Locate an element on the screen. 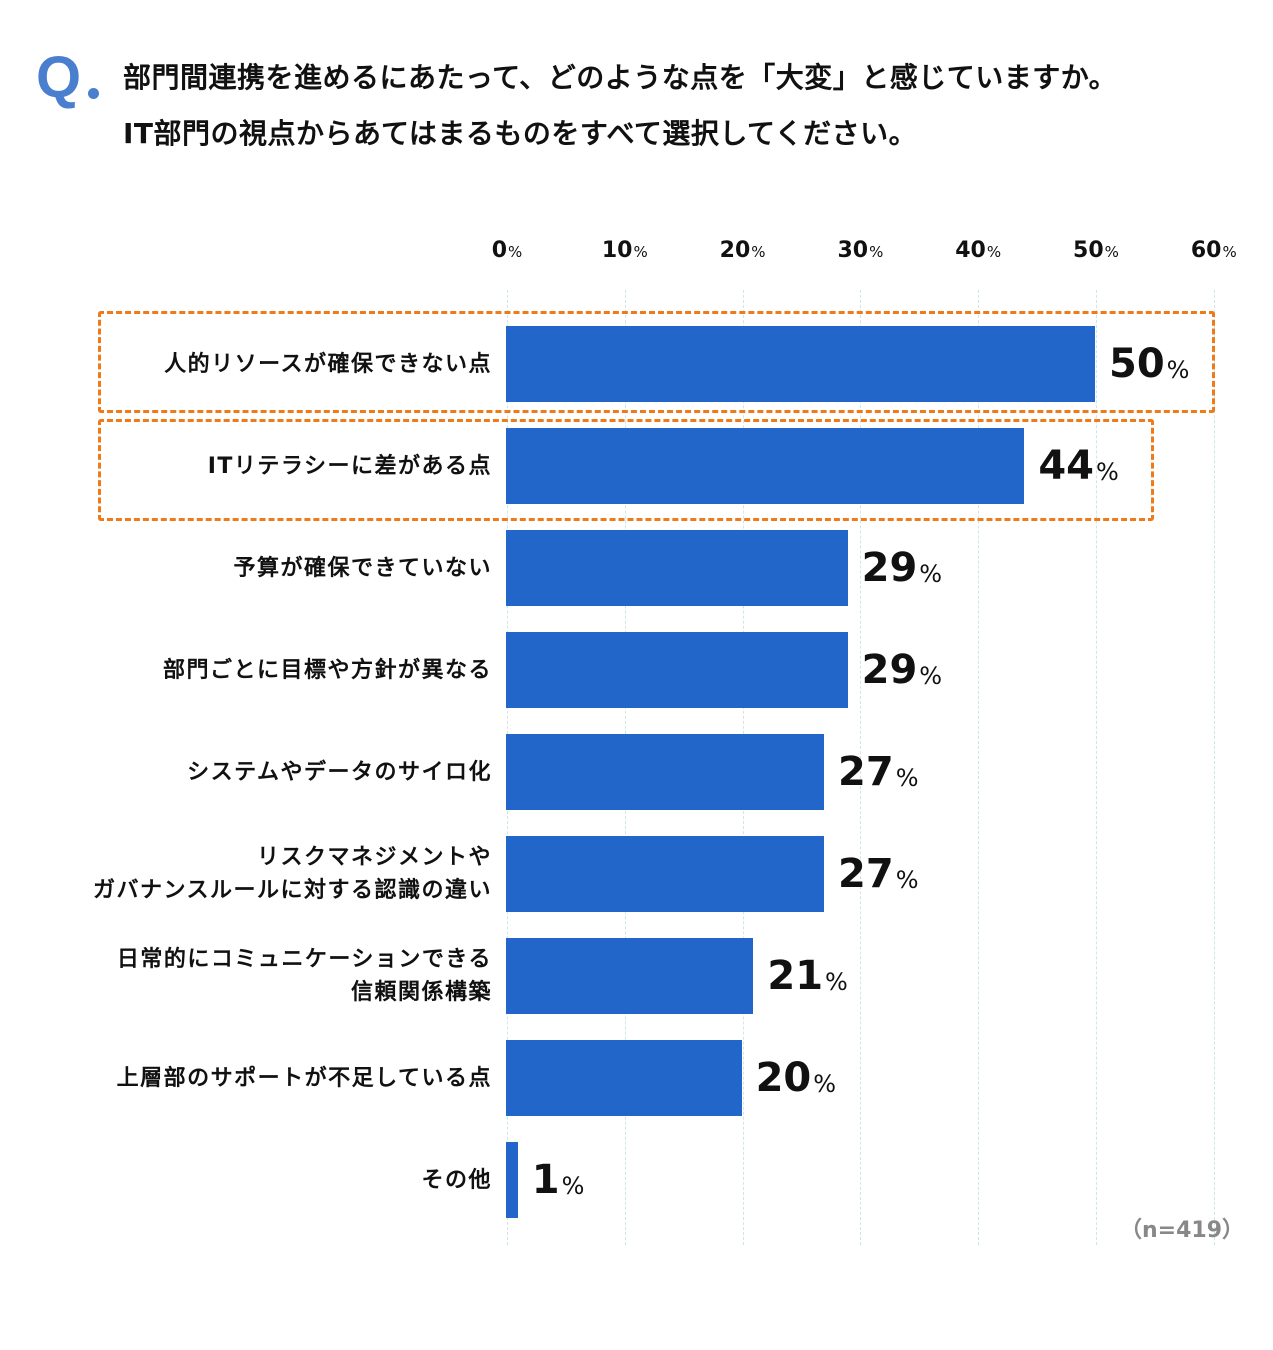  bar-row: 予算が確保できていない 29% is located at coordinates (636, 568).